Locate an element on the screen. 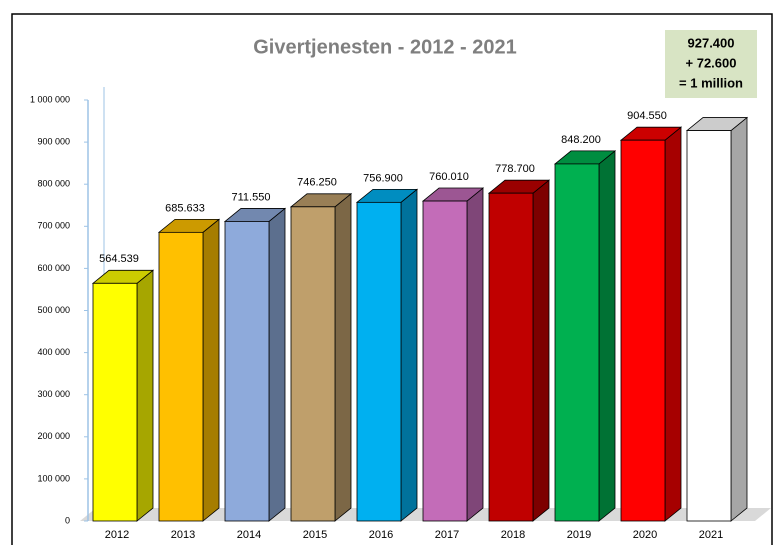 Image resolution: width=773 pixels, height=545 pixels. value-label: 685.633 is located at coordinates (185, 208).